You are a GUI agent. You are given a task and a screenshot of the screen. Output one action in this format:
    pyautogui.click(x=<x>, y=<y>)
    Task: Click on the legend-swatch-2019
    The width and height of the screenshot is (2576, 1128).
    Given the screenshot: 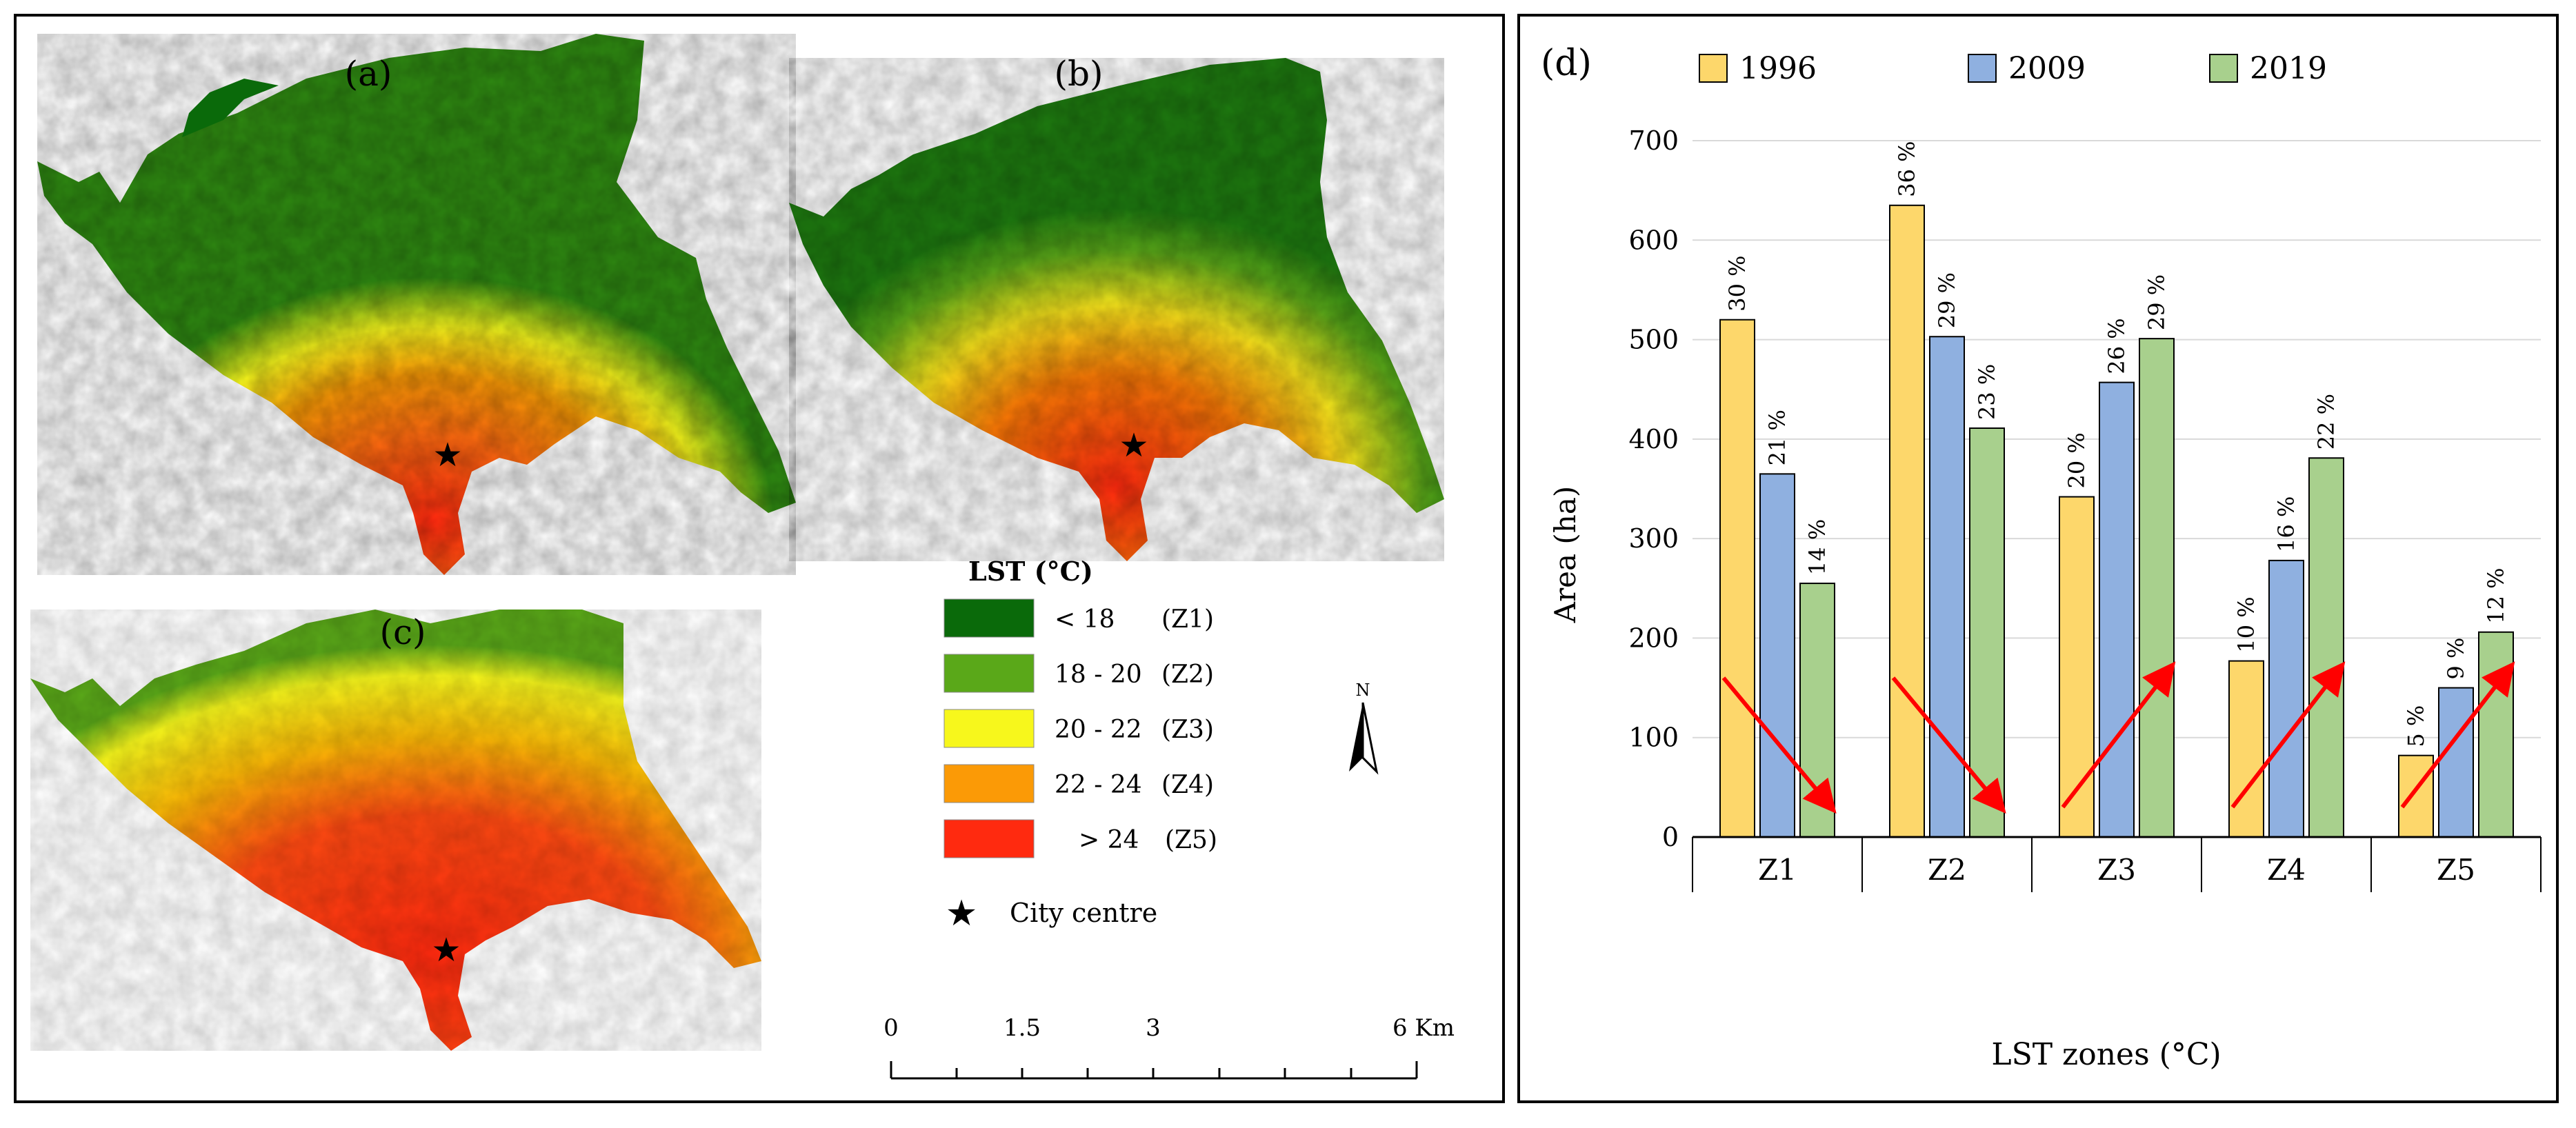 What is the action you would take?
    pyautogui.click(x=2223, y=68)
    